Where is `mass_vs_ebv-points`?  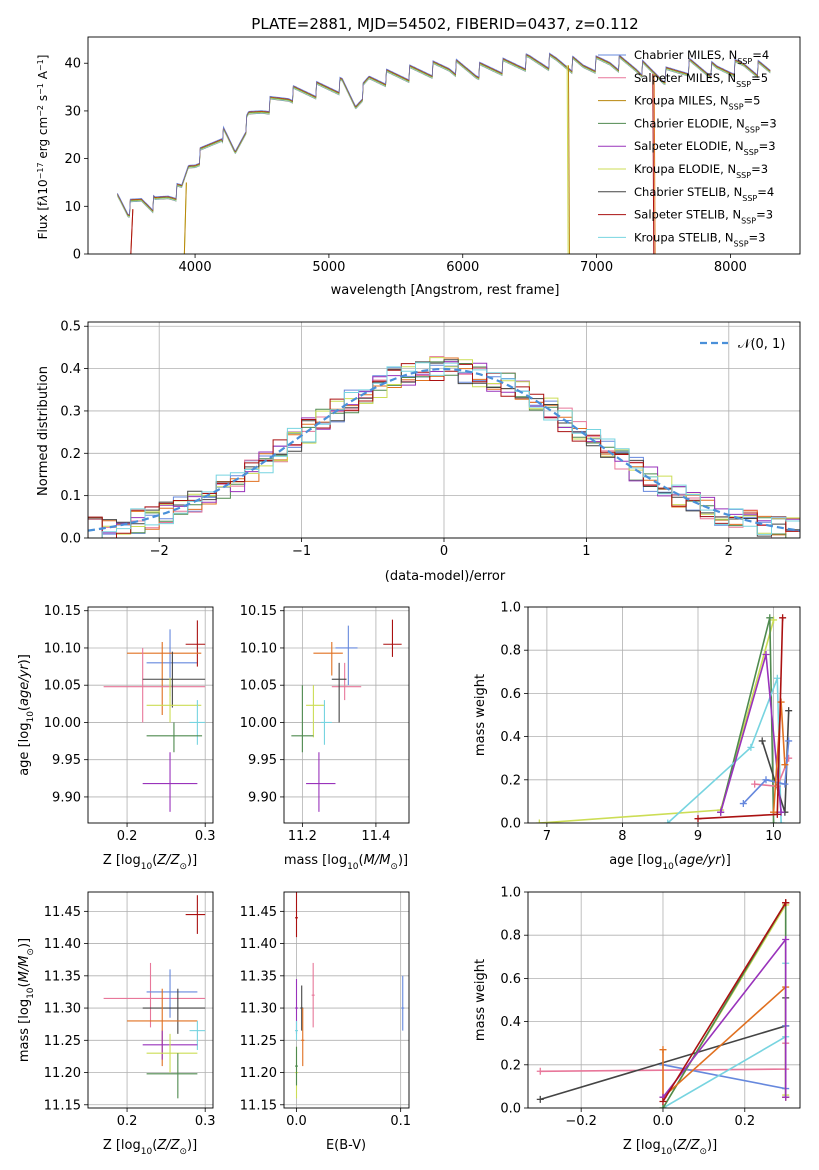
mass_vs_ebv-points is located at coordinates (350, 995).